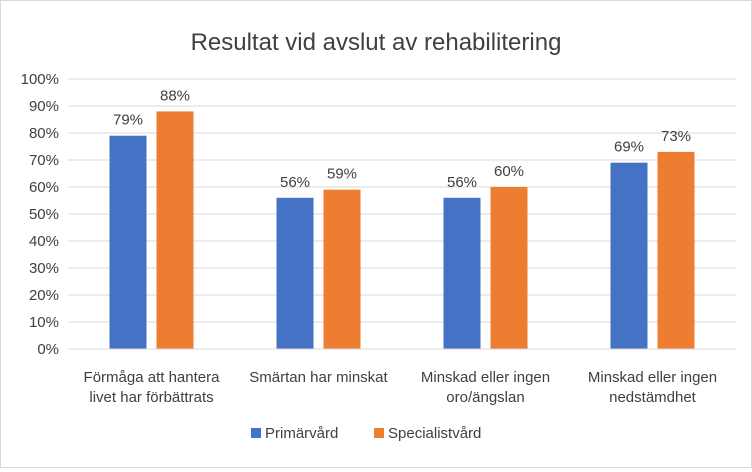 The width and height of the screenshot is (752, 472). What do you see at coordinates (376, 42) in the screenshot?
I see `chart-title: Resultat vid avslut av rehabilitering` at bounding box center [376, 42].